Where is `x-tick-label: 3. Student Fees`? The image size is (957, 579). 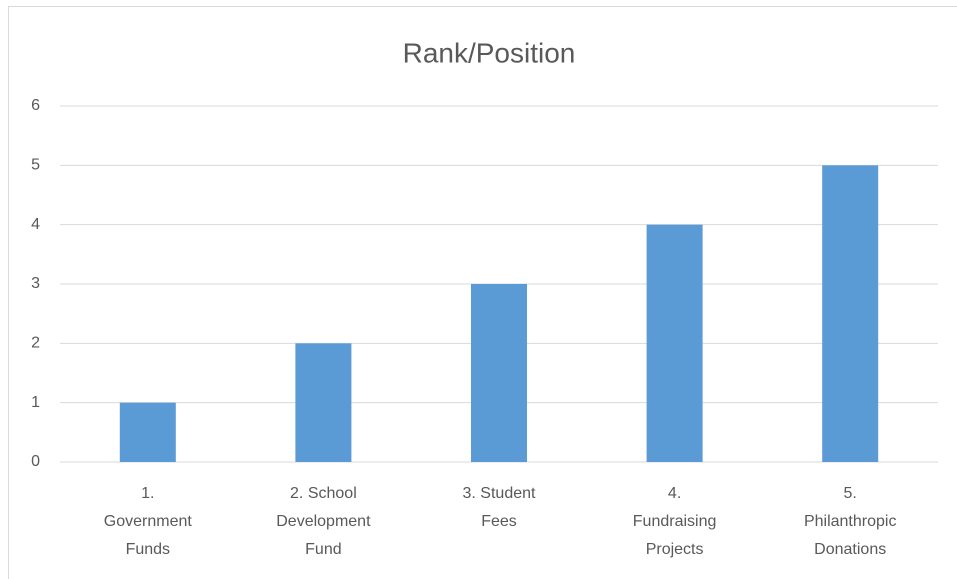 x-tick-label: 3. Student Fees is located at coordinates (500, 507).